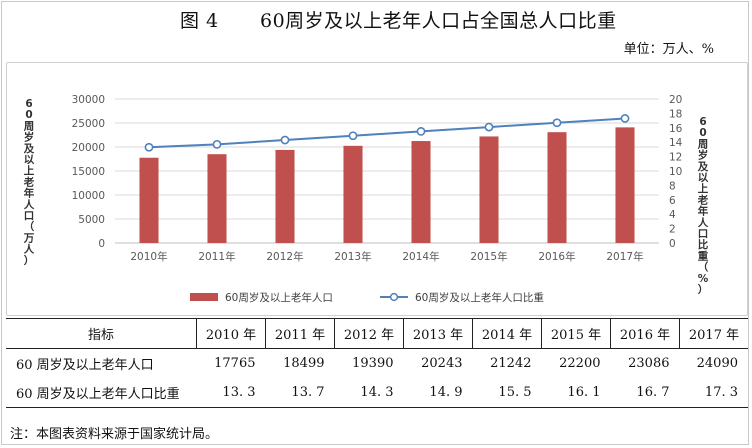 Image resolution: width=752 pixels, height=448 pixels. What do you see at coordinates (300, 393) in the screenshot?
I see `table-cell: 13. 7` at bounding box center [300, 393].